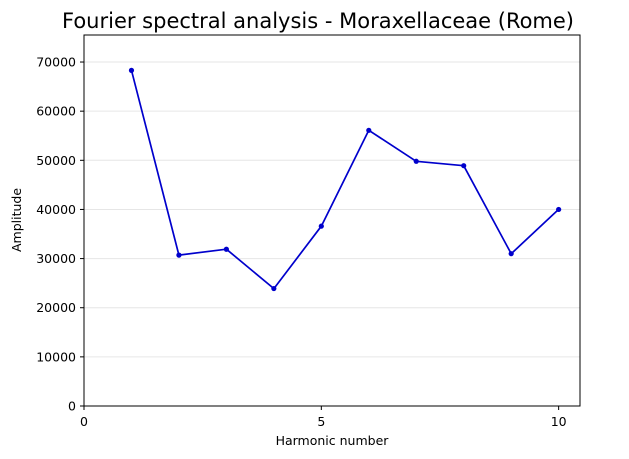 Image resolution: width=629 pixels, height=459 pixels. What do you see at coordinates (56, 356) in the screenshot?
I see `y-tick-label: 10000` at bounding box center [56, 356].